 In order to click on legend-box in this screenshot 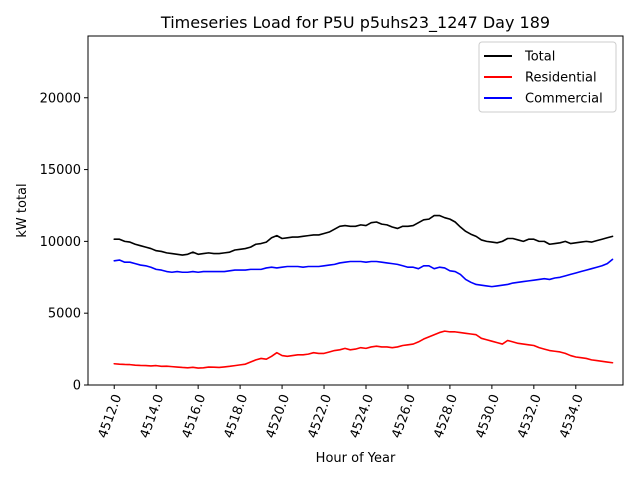, I will do `click(547, 77)`.